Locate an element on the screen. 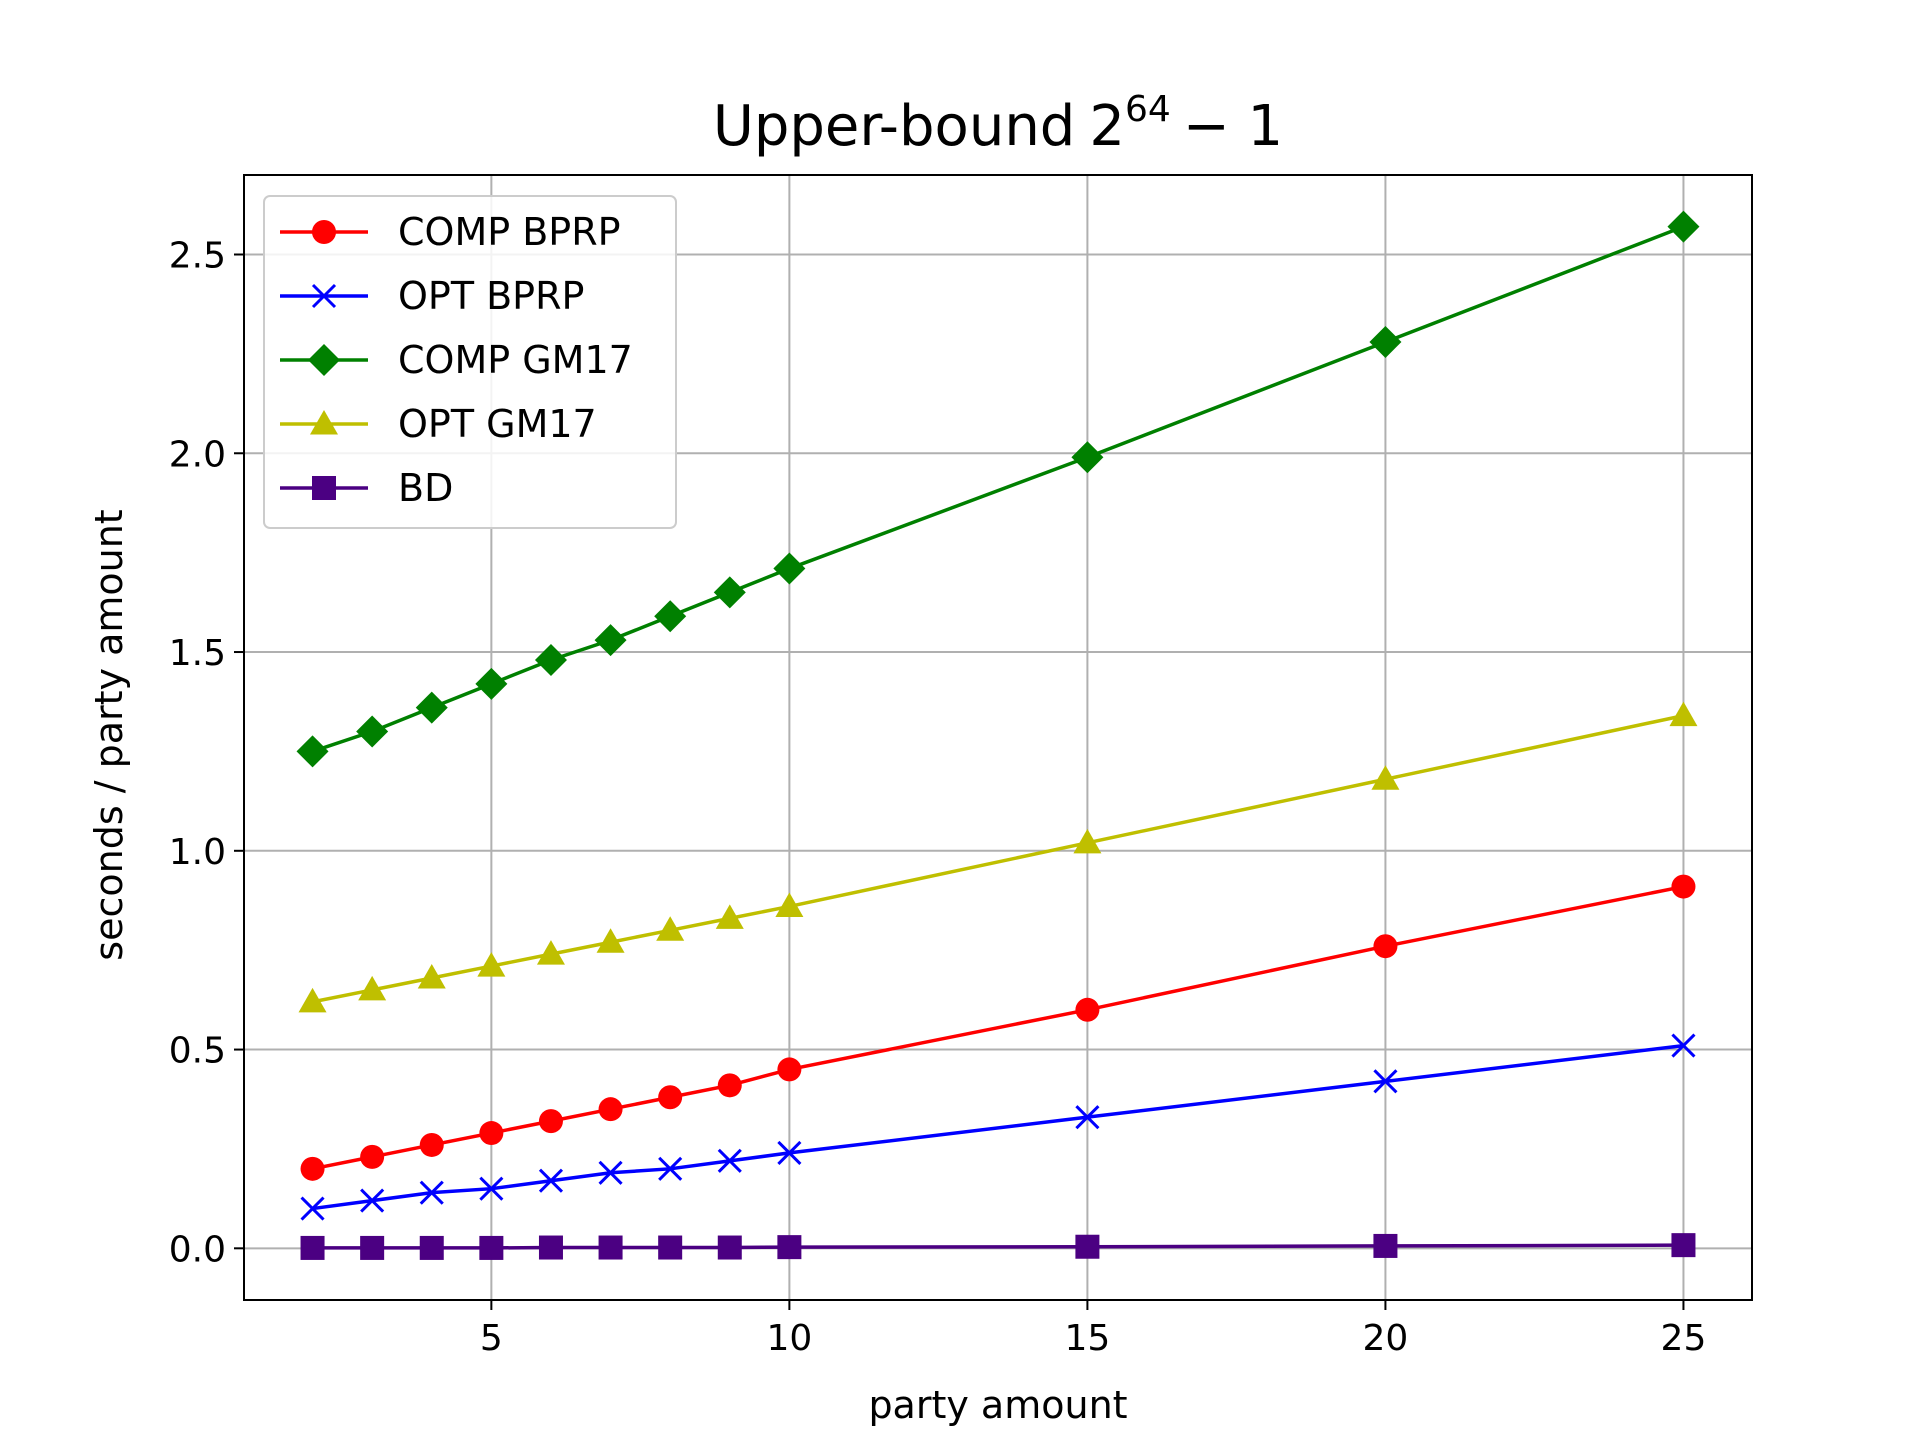 This screenshot has height=1440, width=1920. series-bd is located at coordinates (998, 1246).